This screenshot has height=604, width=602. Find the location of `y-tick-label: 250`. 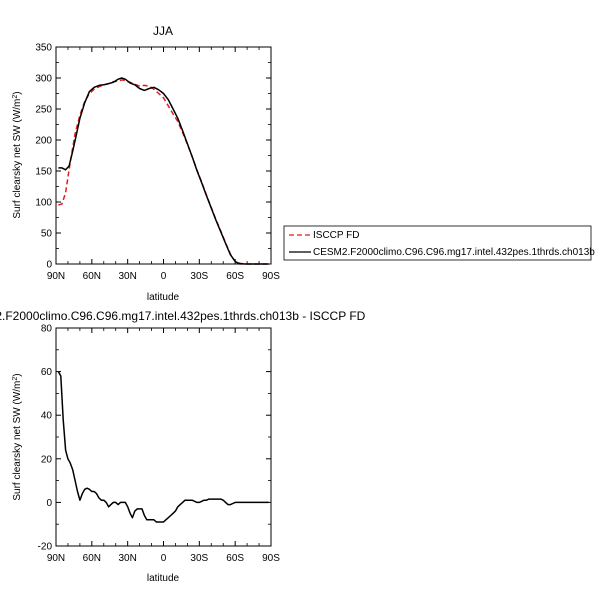

y-tick-label: 250 is located at coordinates (43, 110).